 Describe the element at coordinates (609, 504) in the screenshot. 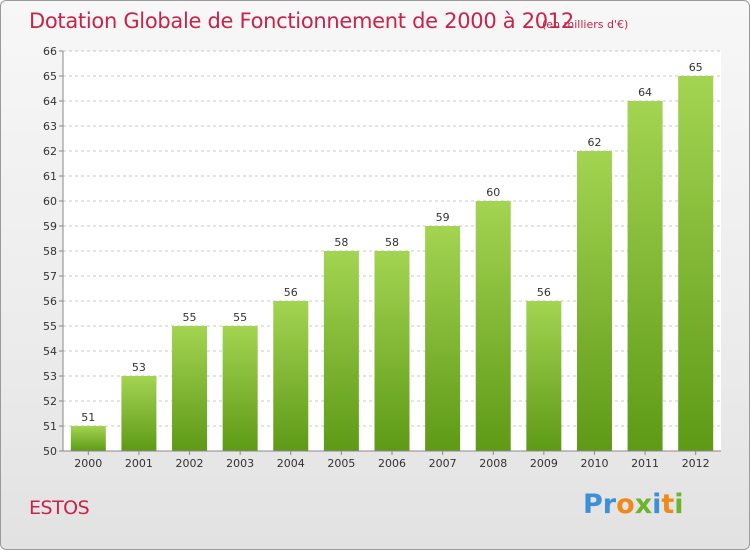

I see `proxiti-logo-letter: r` at that location.